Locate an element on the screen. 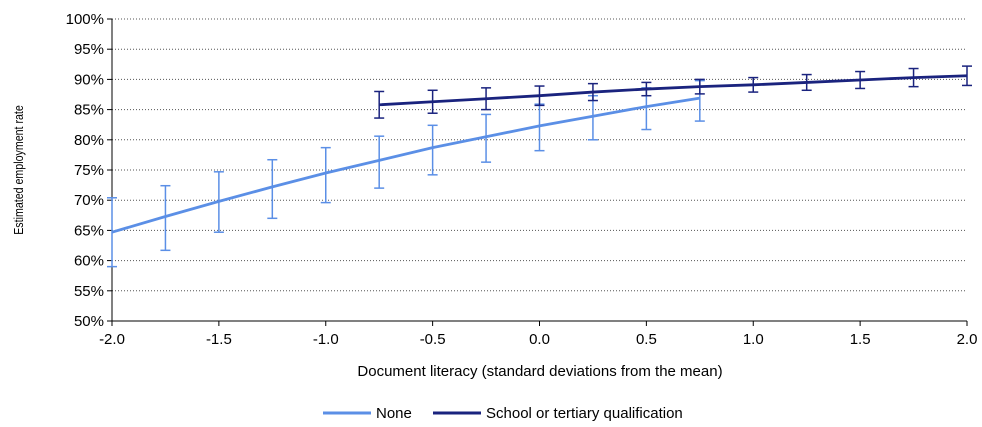 The image size is (982, 427). x-tick-labels: -2.0 -1.5 -1.0 -0.5 0.0 0.5 1.0 1.5 2.0 is located at coordinates (538, 334).